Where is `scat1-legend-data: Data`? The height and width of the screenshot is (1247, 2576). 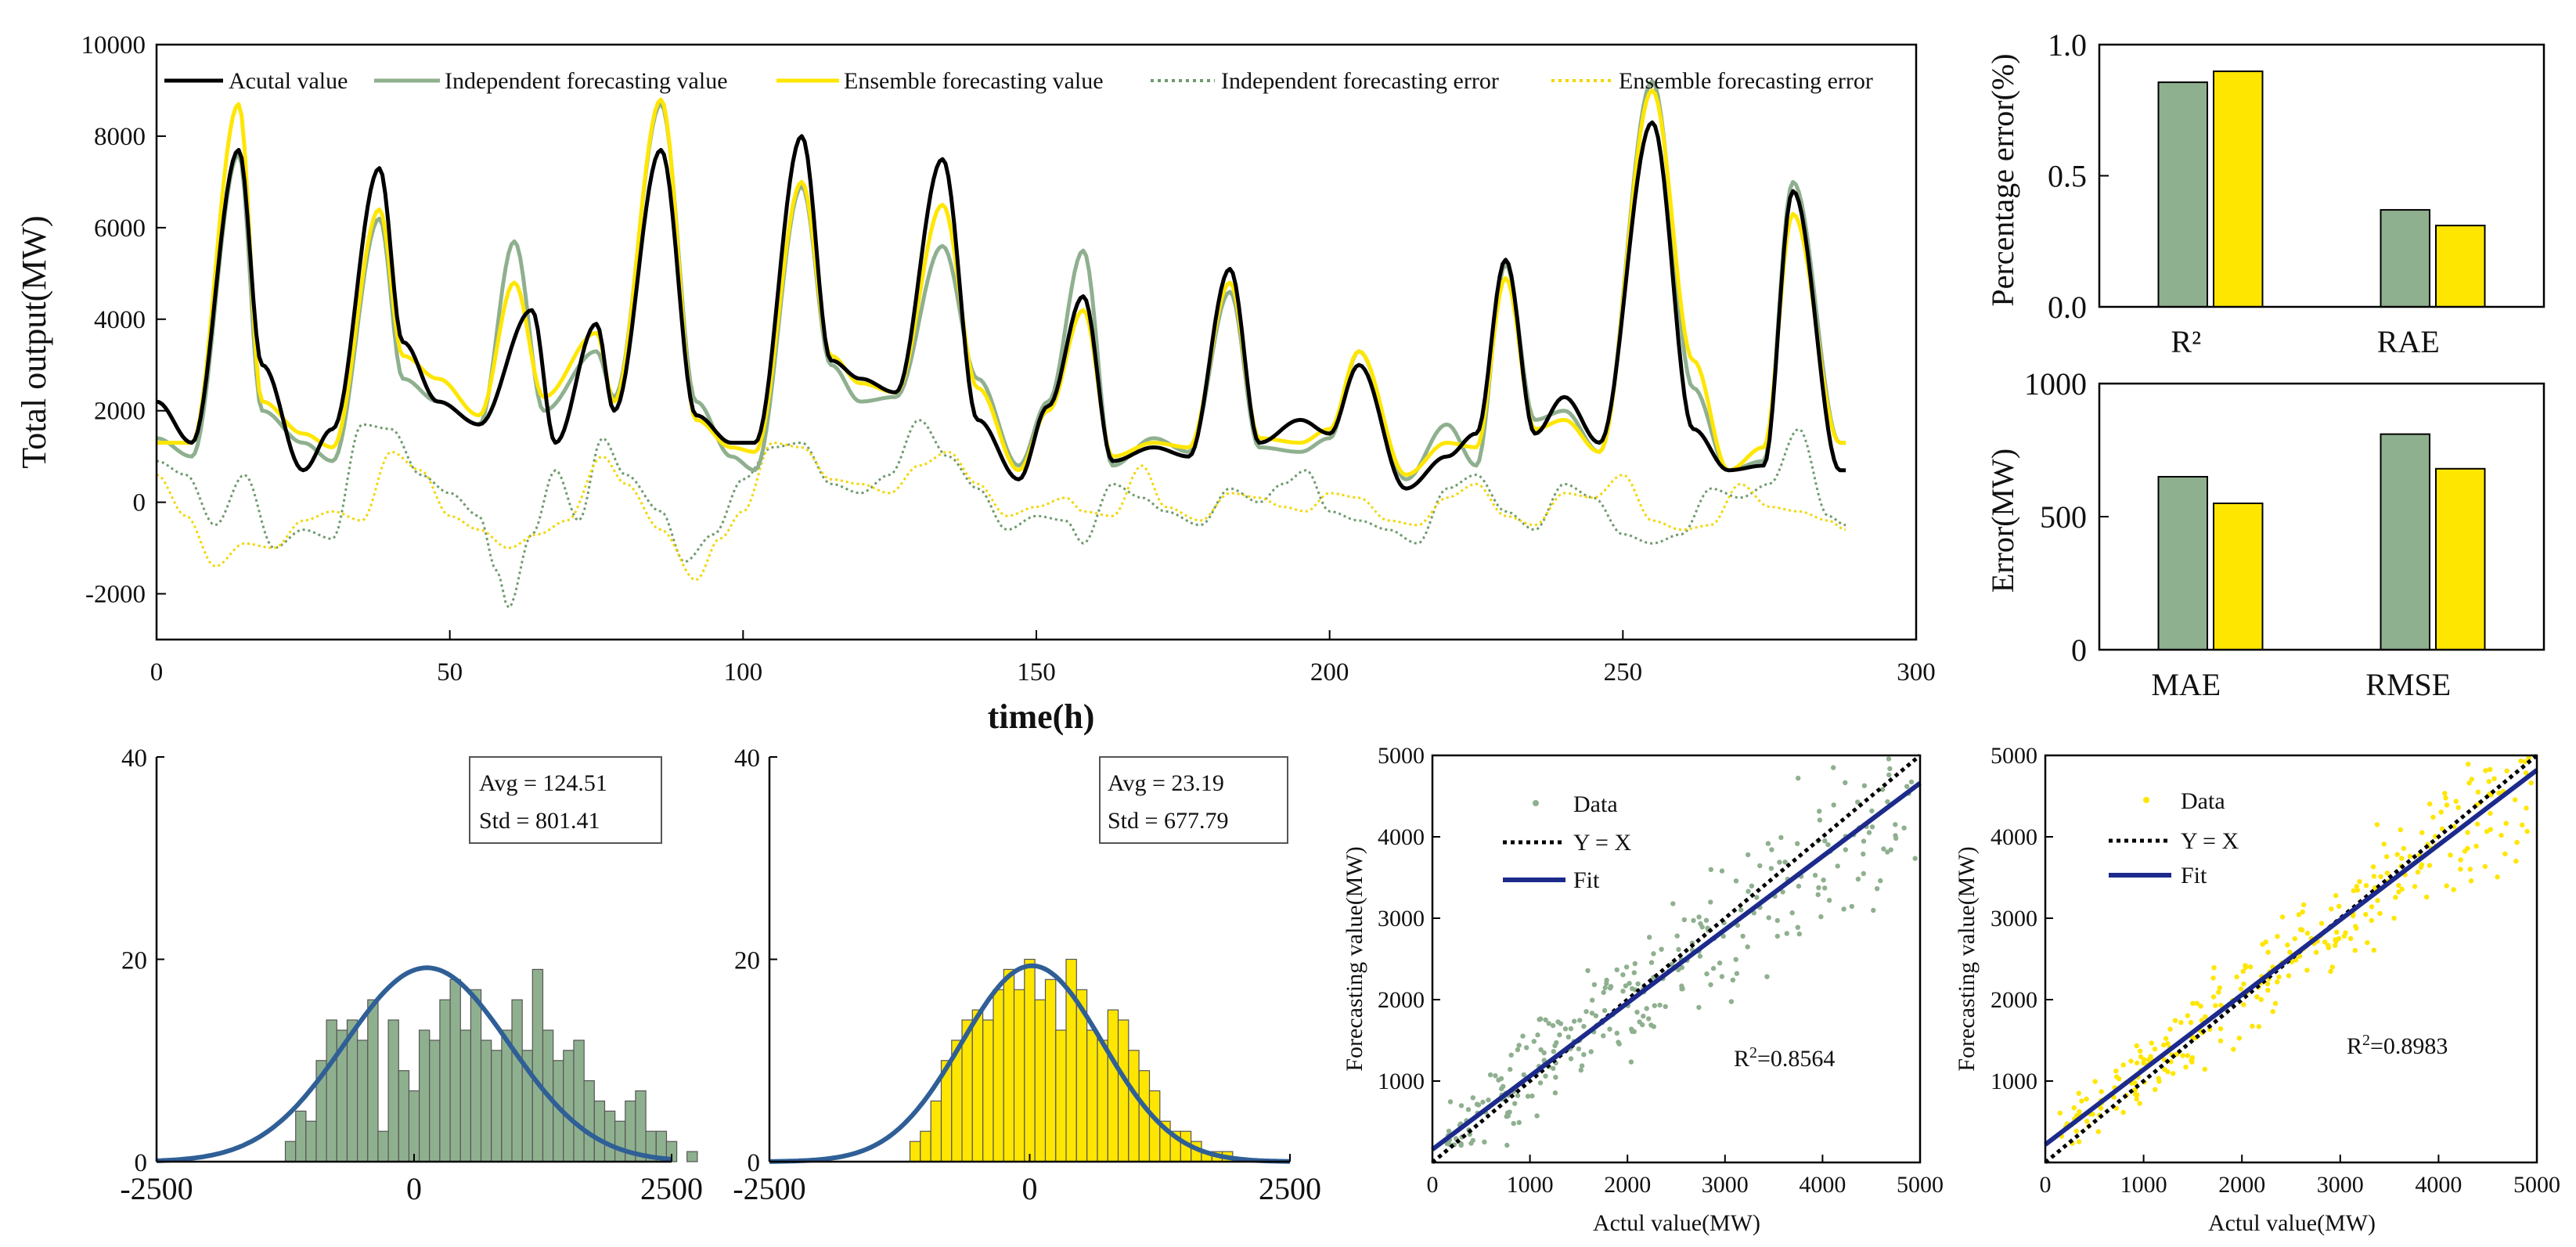
scat1-legend-data: Data is located at coordinates (1595, 804).